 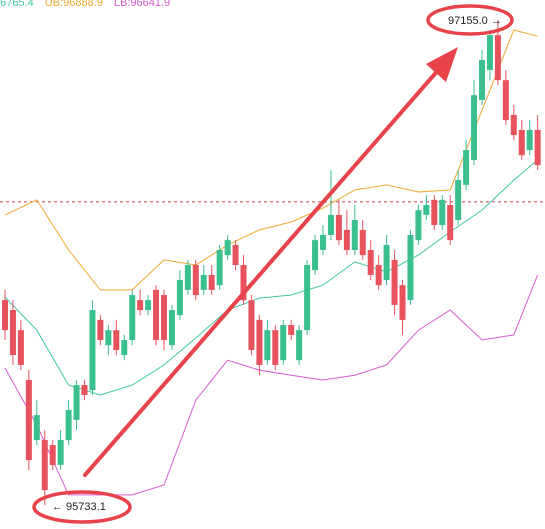 I want to click on high-highlight, so click(x=470, y=20).